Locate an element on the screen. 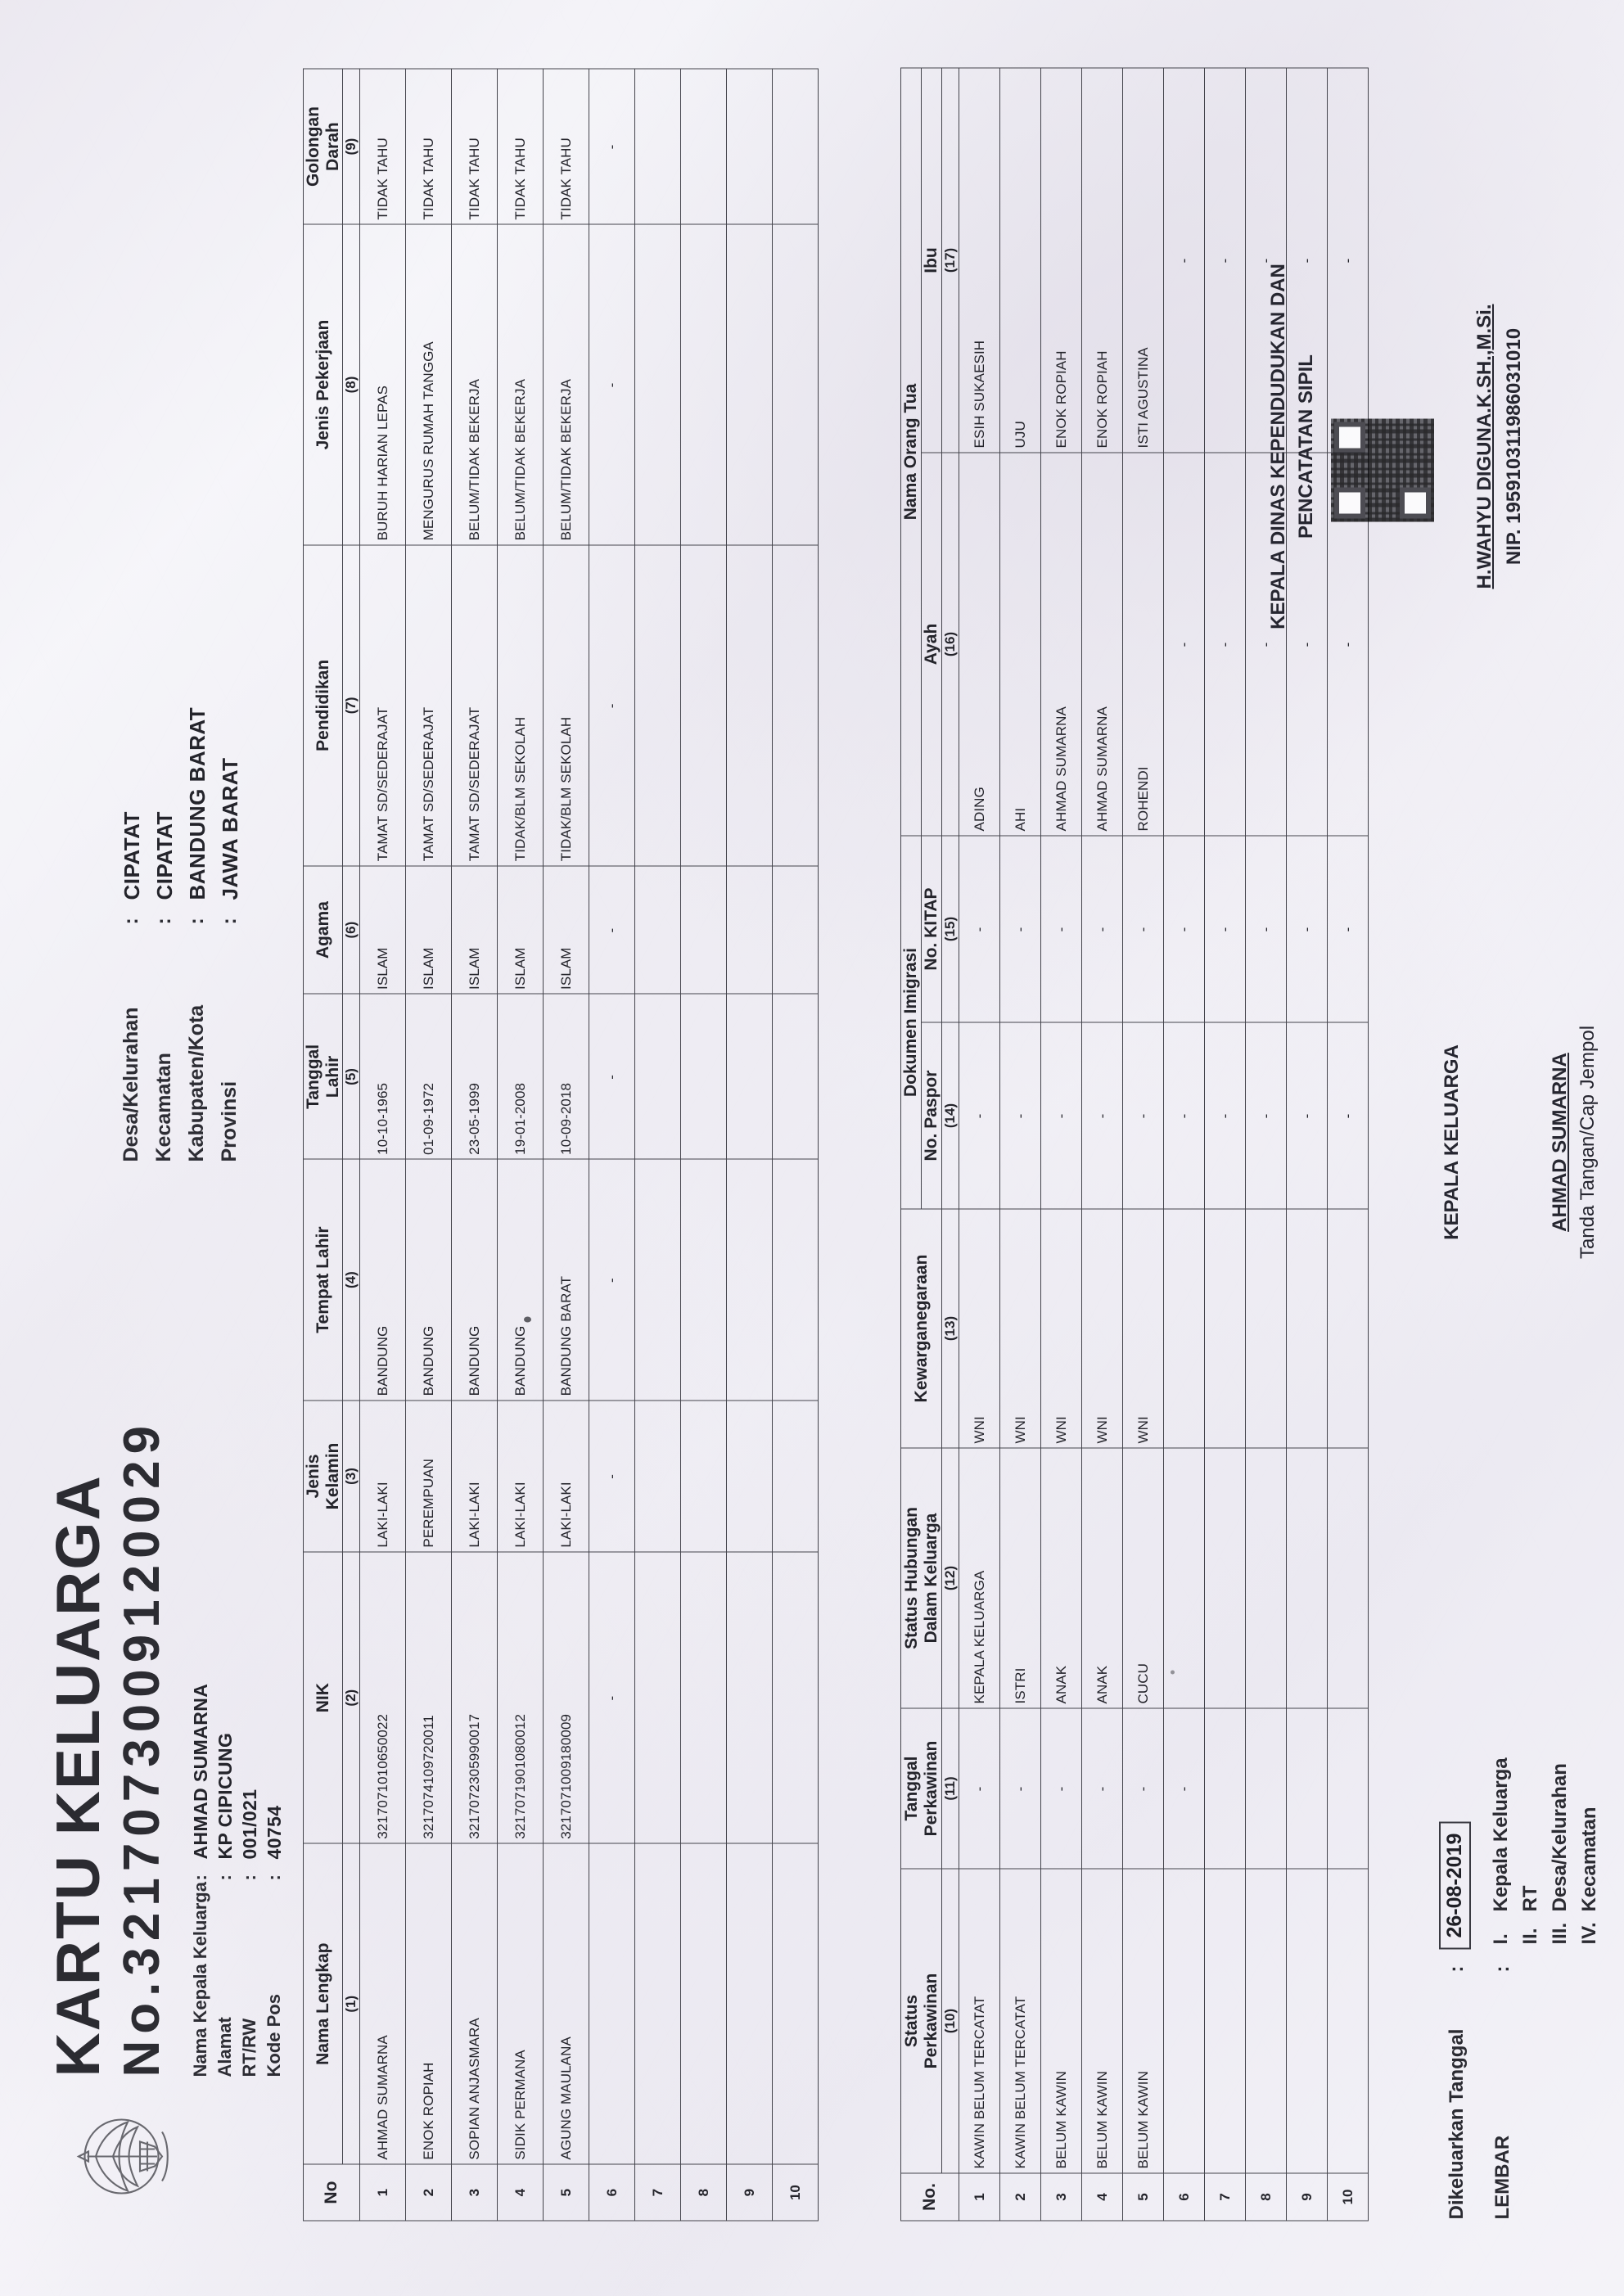  header-value-alamat: KP CIPICUNG is located at coordinates (225, 1795).